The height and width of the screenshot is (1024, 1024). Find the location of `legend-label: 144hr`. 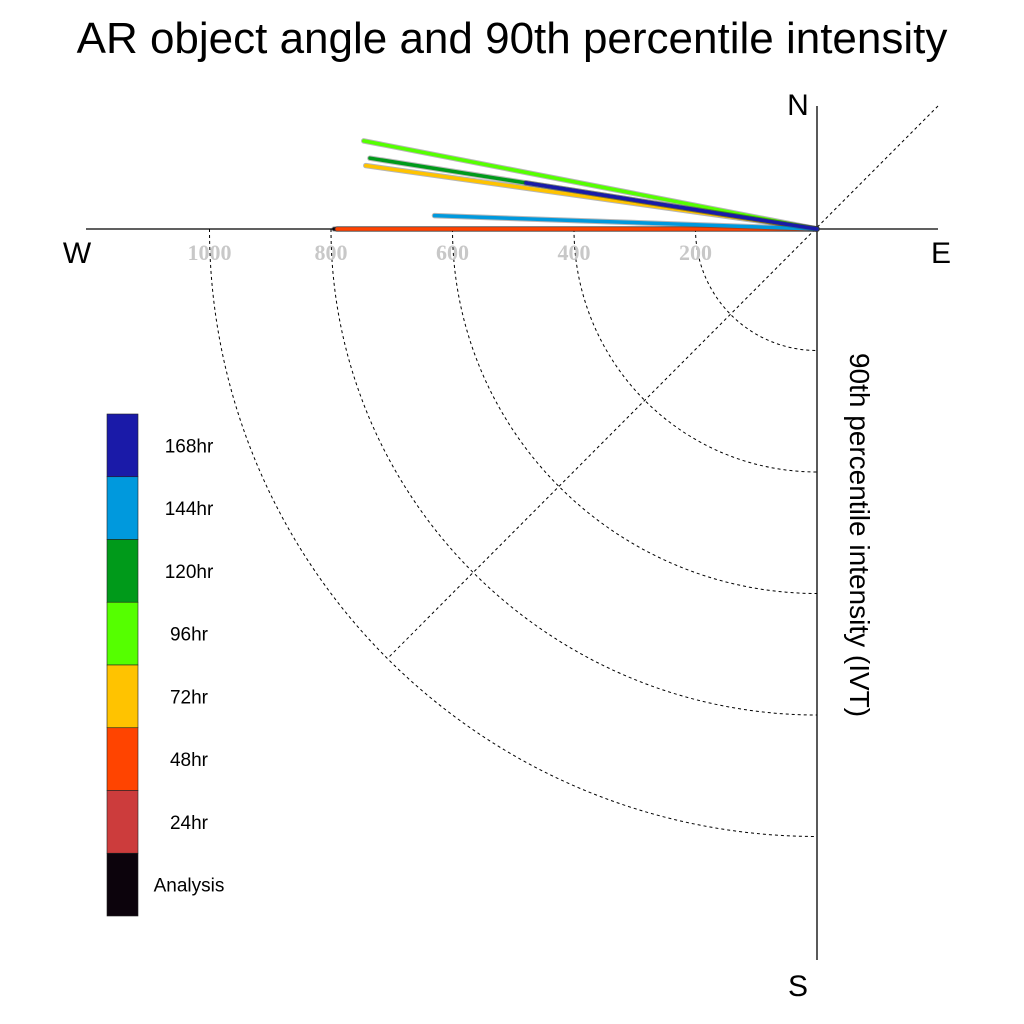

legend-label: 144hr is located at coordinates (189, 509).